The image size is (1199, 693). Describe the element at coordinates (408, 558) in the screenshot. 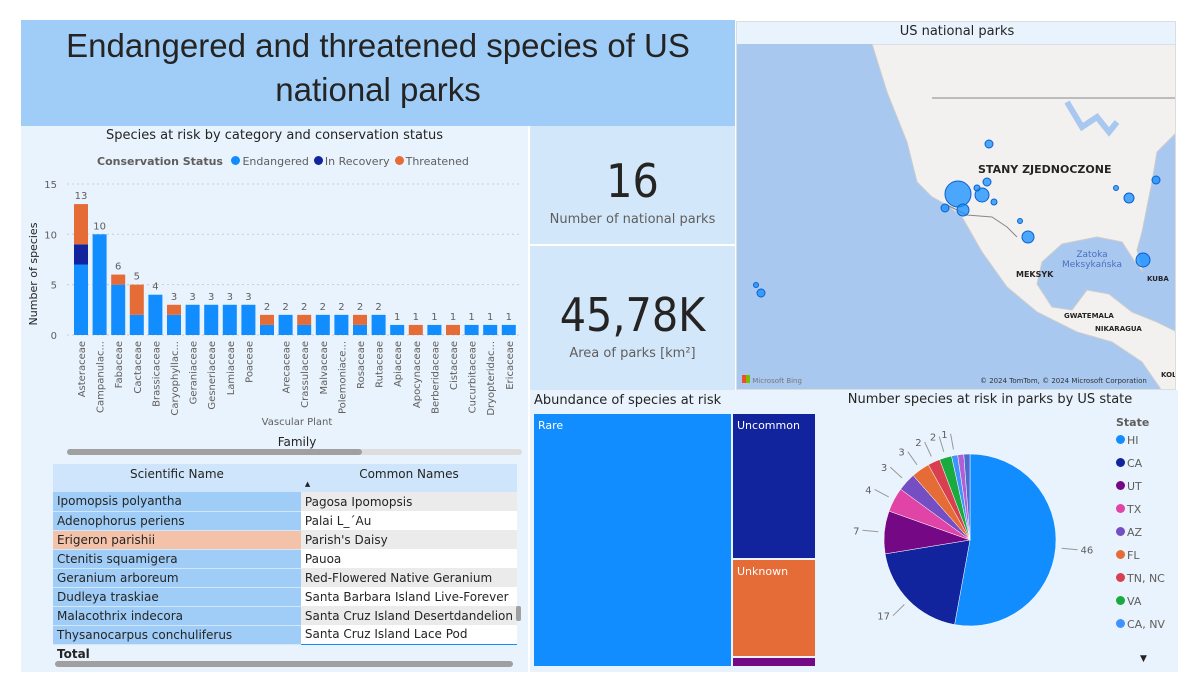

I see `common-name-cell: Pauoa` at that location.